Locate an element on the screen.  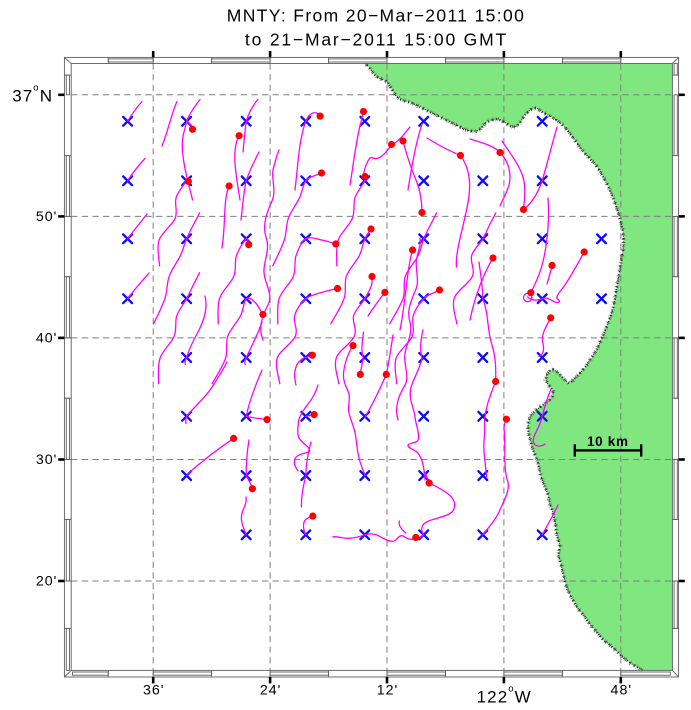
svg-text: 36' is located at coordinates (153, 690).